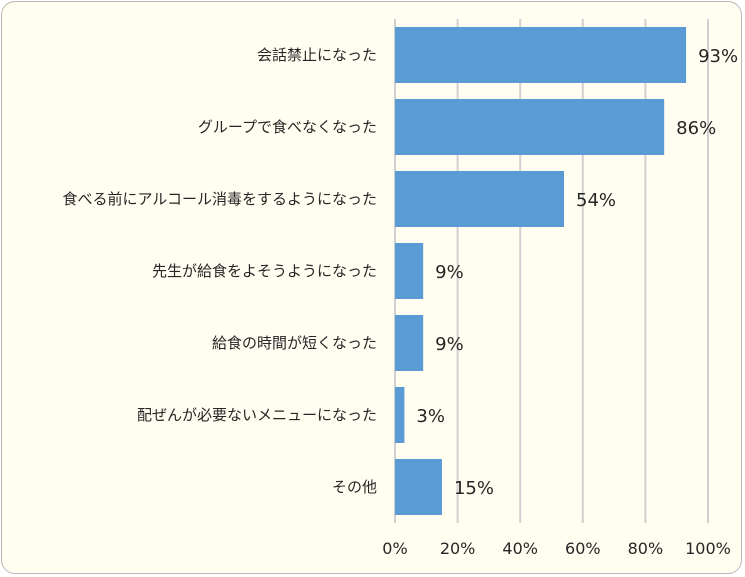  What do you see at coordinates (646, 548) in the screenshot?
I see `x-tick-label: 80%` at bounding box center [646, 548].